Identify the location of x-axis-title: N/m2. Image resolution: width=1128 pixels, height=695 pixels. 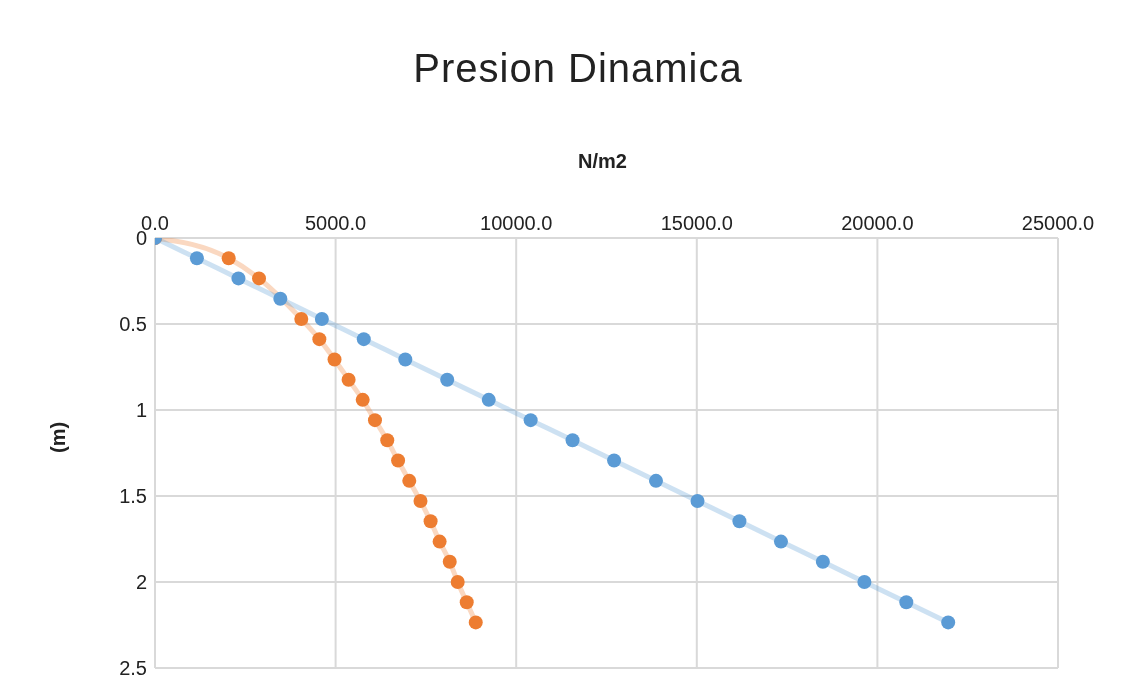
(602, 161).